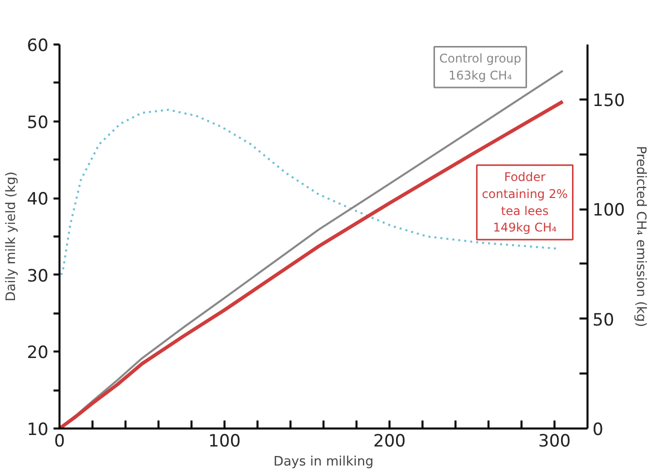 This screenshot has height=475, width=656. What do you see at coordinates (608, 100) in the screenshot?
I see `y2-tick-label: 150` at bounding box center [608, 100].